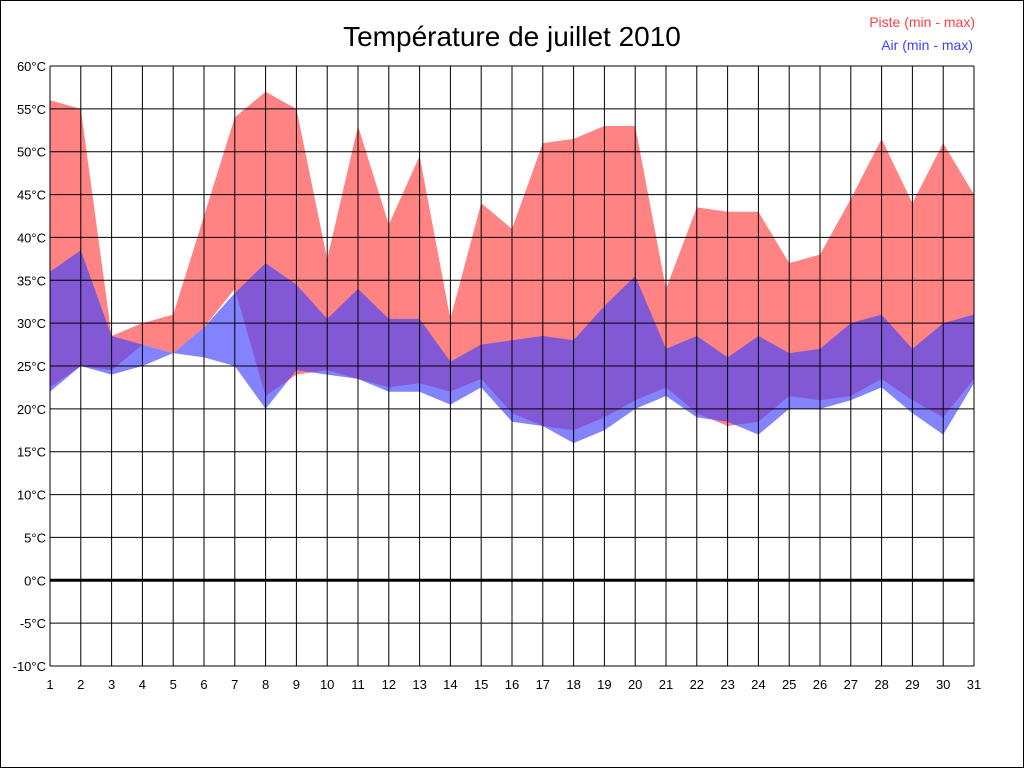 Image resolution: width=1024 pixels, height=768 pixels. Describe the element at coordinates (820, 684) in the screenshot. I see `x-tick-label: 26` at that location.